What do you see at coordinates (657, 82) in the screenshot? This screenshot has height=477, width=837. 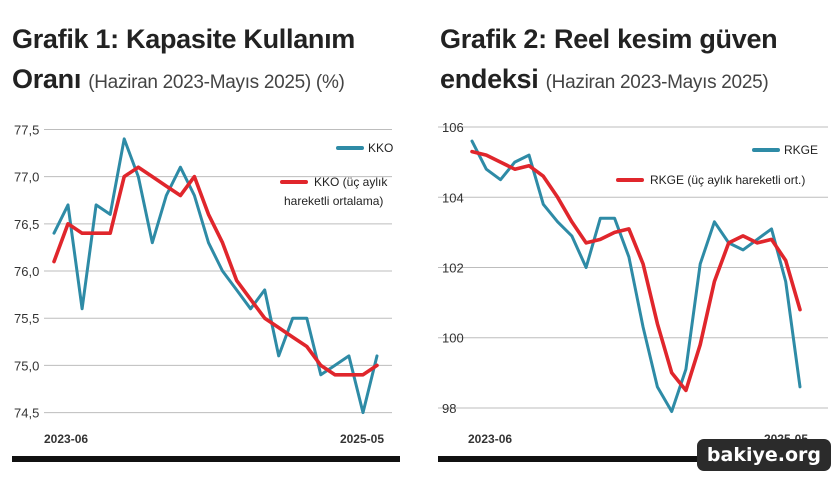 I see `chart-2-subtitle: (Haziran 2023-Mayıs 2025)` at bounding box center [657, 82].